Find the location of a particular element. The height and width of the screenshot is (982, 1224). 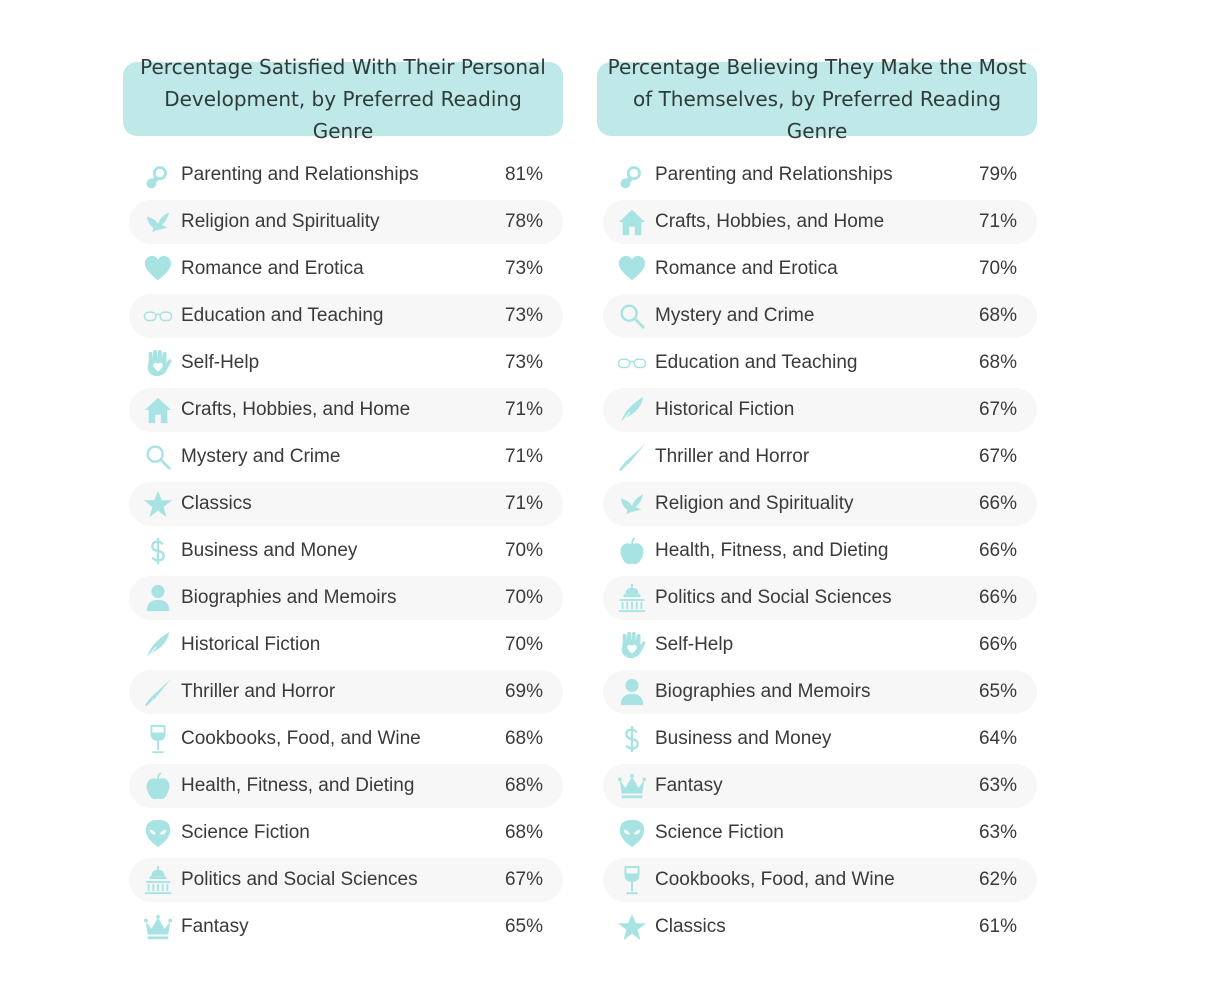

apple-icon is located at coordinates (158, 786).